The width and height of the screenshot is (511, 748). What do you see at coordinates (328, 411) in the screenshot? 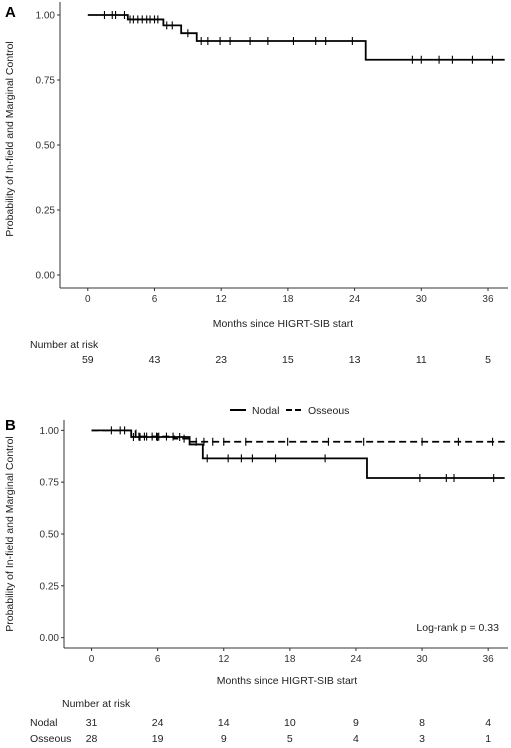
I see `legend-osseous-label: Osseous` at bounding box center [328, 411].